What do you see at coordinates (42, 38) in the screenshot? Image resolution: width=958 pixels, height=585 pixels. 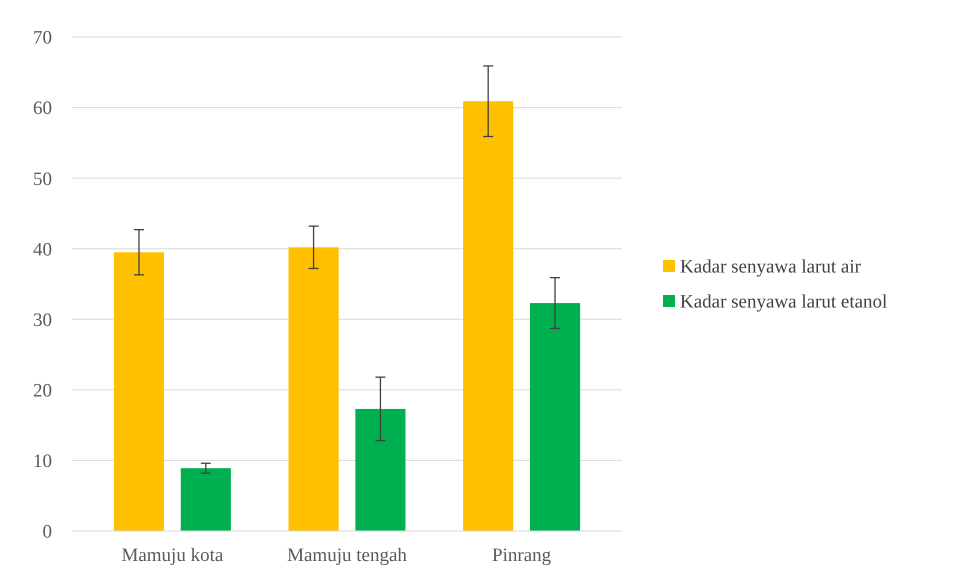 I see `y-tick-label: 70` at bounding box center [42, 38].